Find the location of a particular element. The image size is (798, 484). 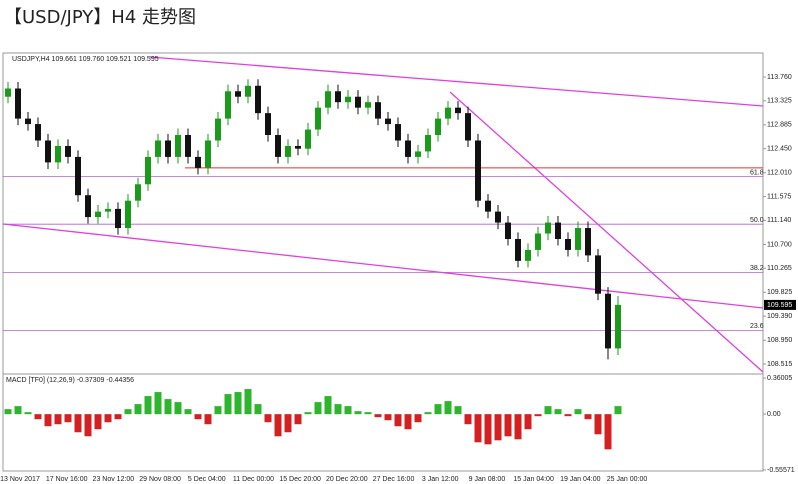

x-tick-label: 25 Jan 00:00 is located at coordinates (627, 479).